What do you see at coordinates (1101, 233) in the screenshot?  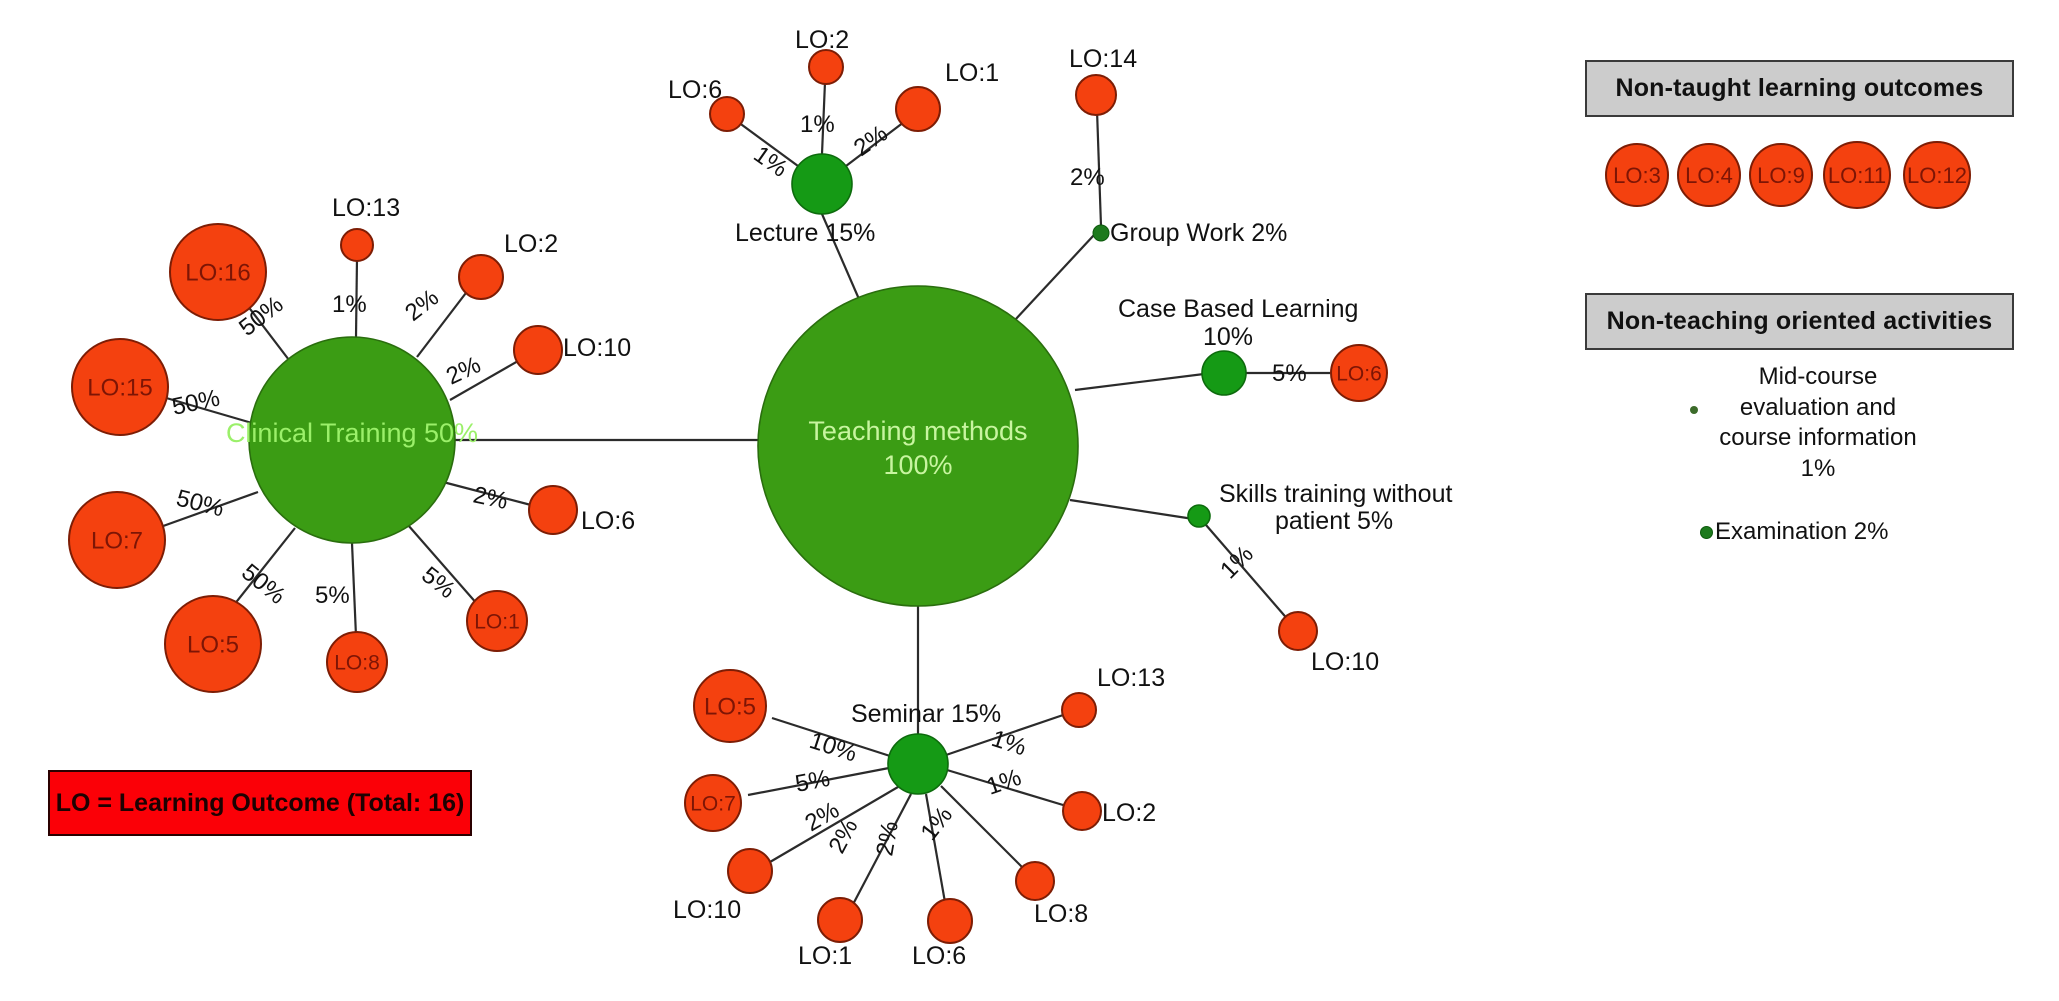 I see `node-group-work` at bounding box center [1101, 233].